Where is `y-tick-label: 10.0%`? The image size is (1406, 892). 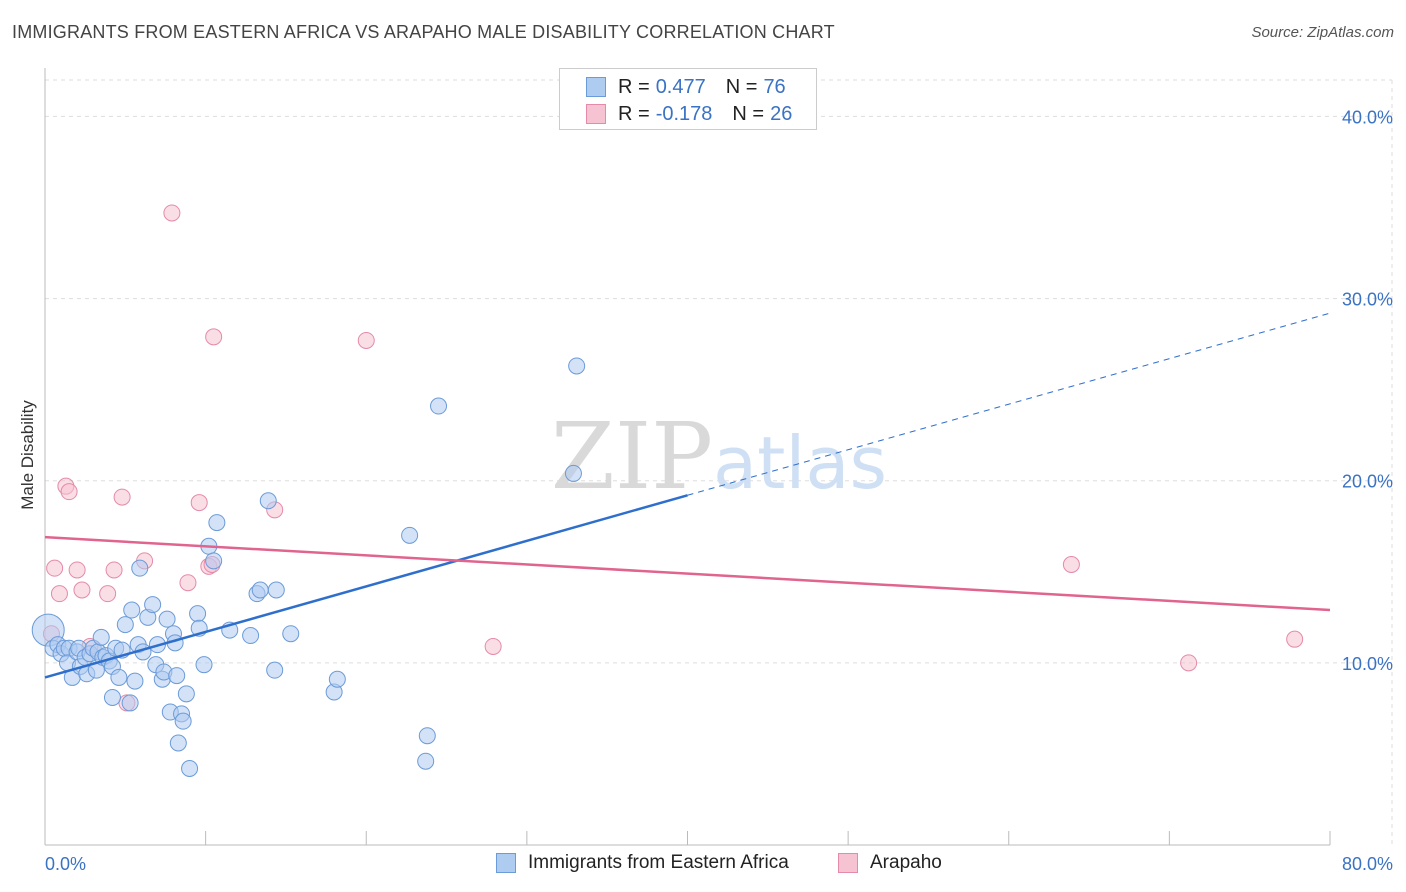 y-tick-label: 10.0% is located at coordinates (1367, 664).